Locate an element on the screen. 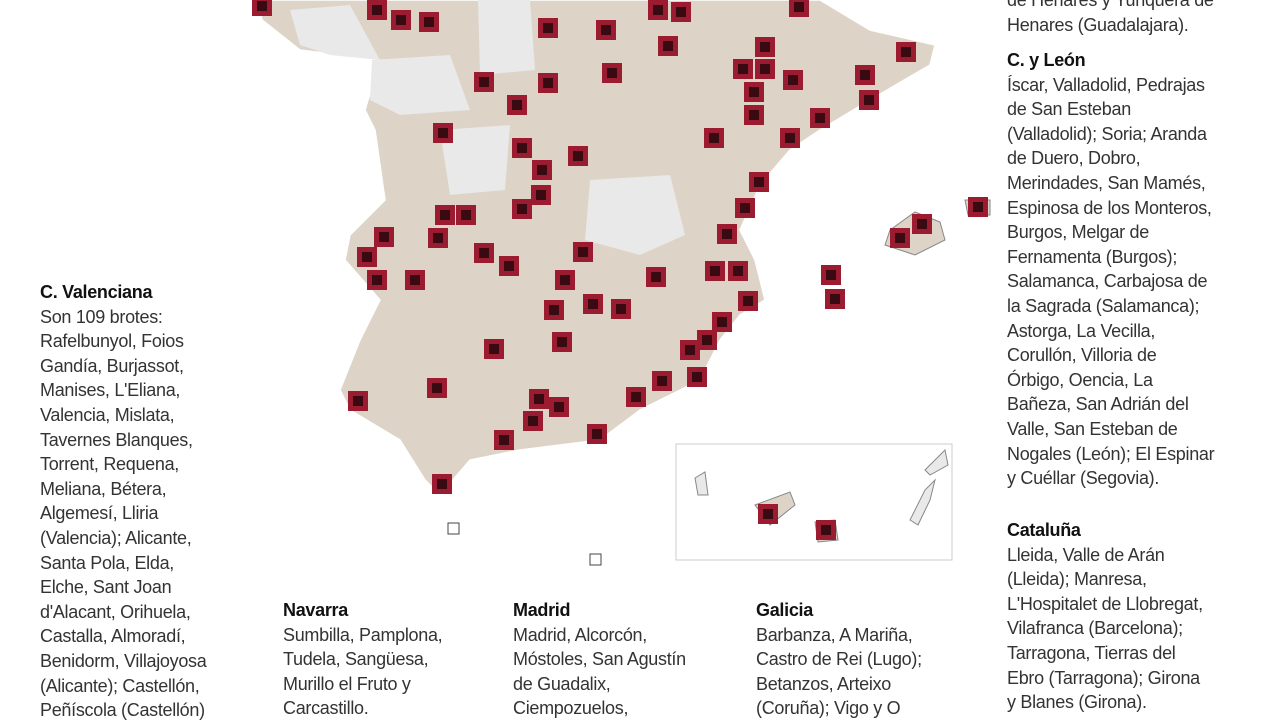  region-line: Burgos, Melgar de is located at coordinates (1078, 232).